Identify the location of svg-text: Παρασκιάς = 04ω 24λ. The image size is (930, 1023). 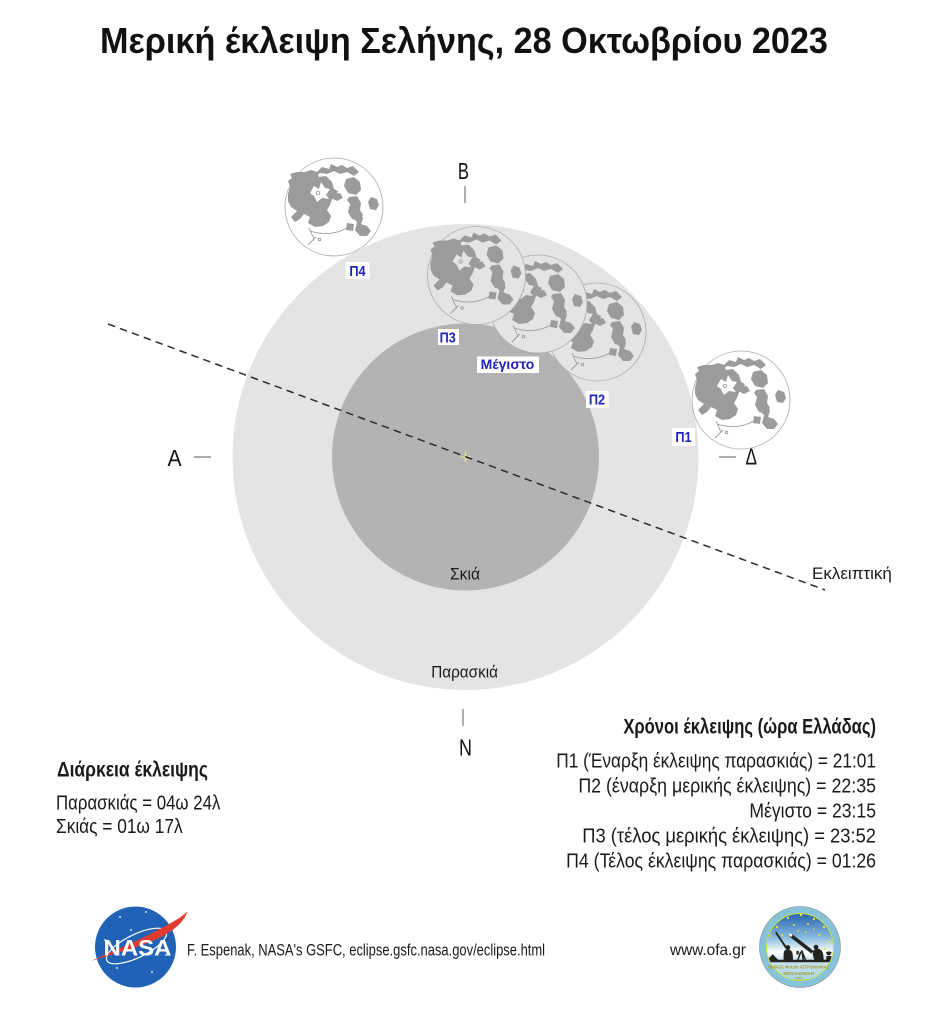
(138, 802).